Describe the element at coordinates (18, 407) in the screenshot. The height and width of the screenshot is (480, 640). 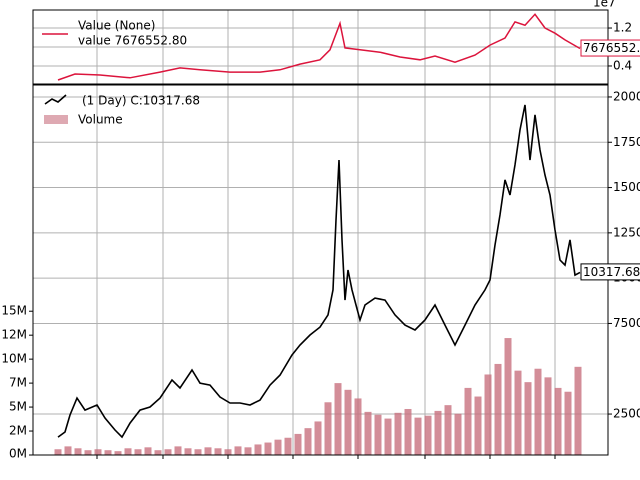
I see `y2-tick-label: 5M` at that location.